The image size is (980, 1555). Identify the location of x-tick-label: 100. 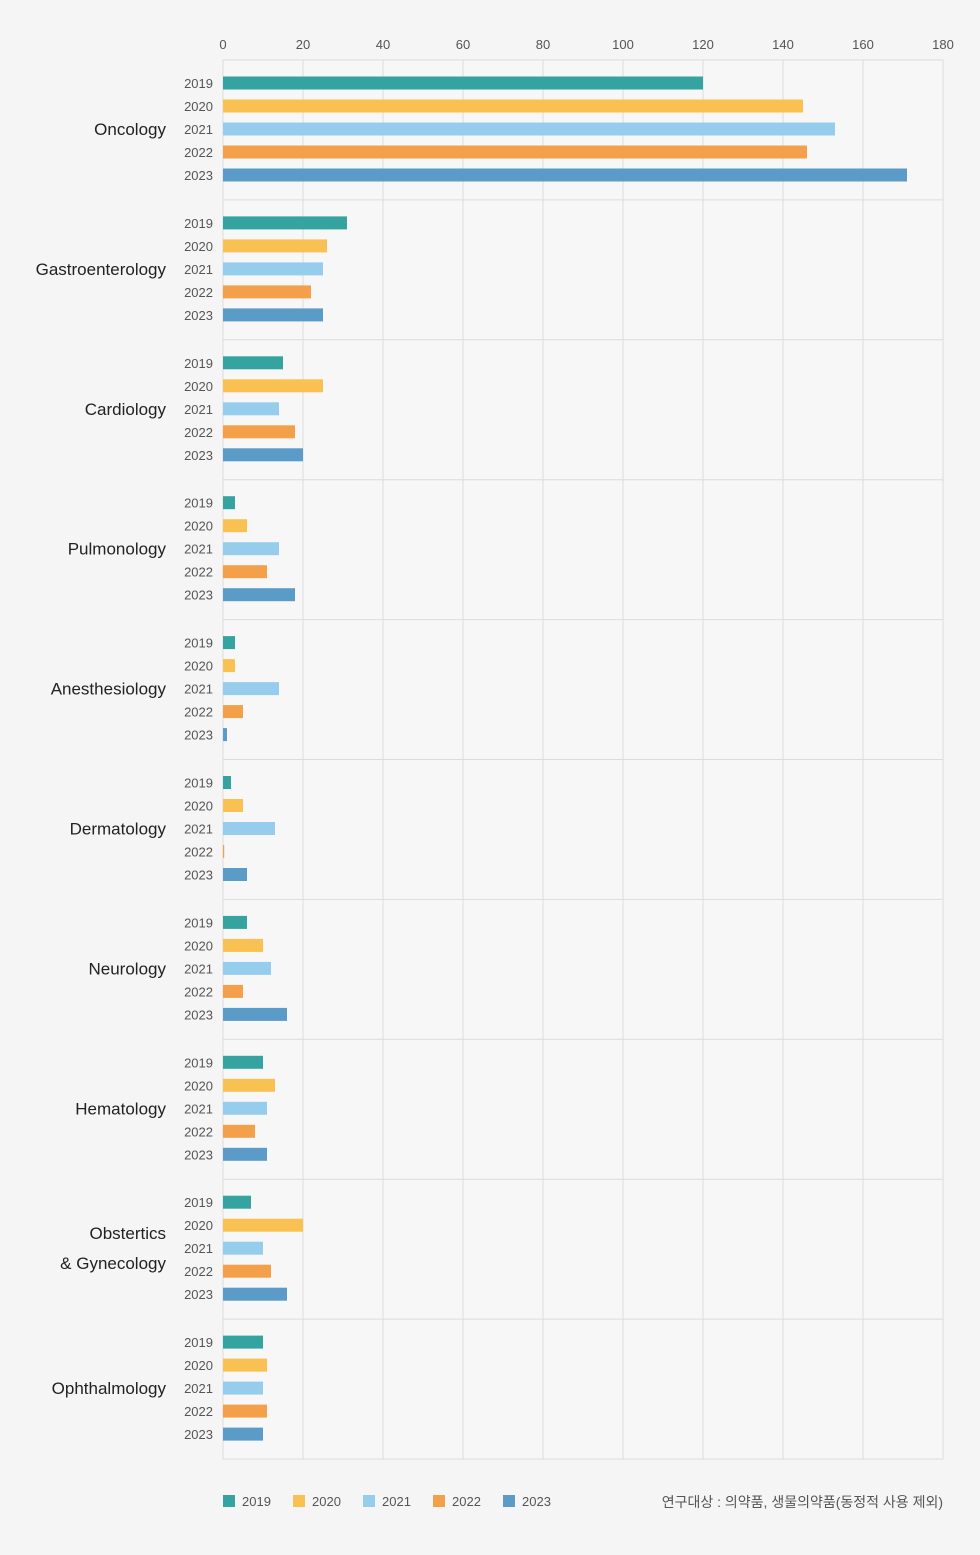
(623, 44).